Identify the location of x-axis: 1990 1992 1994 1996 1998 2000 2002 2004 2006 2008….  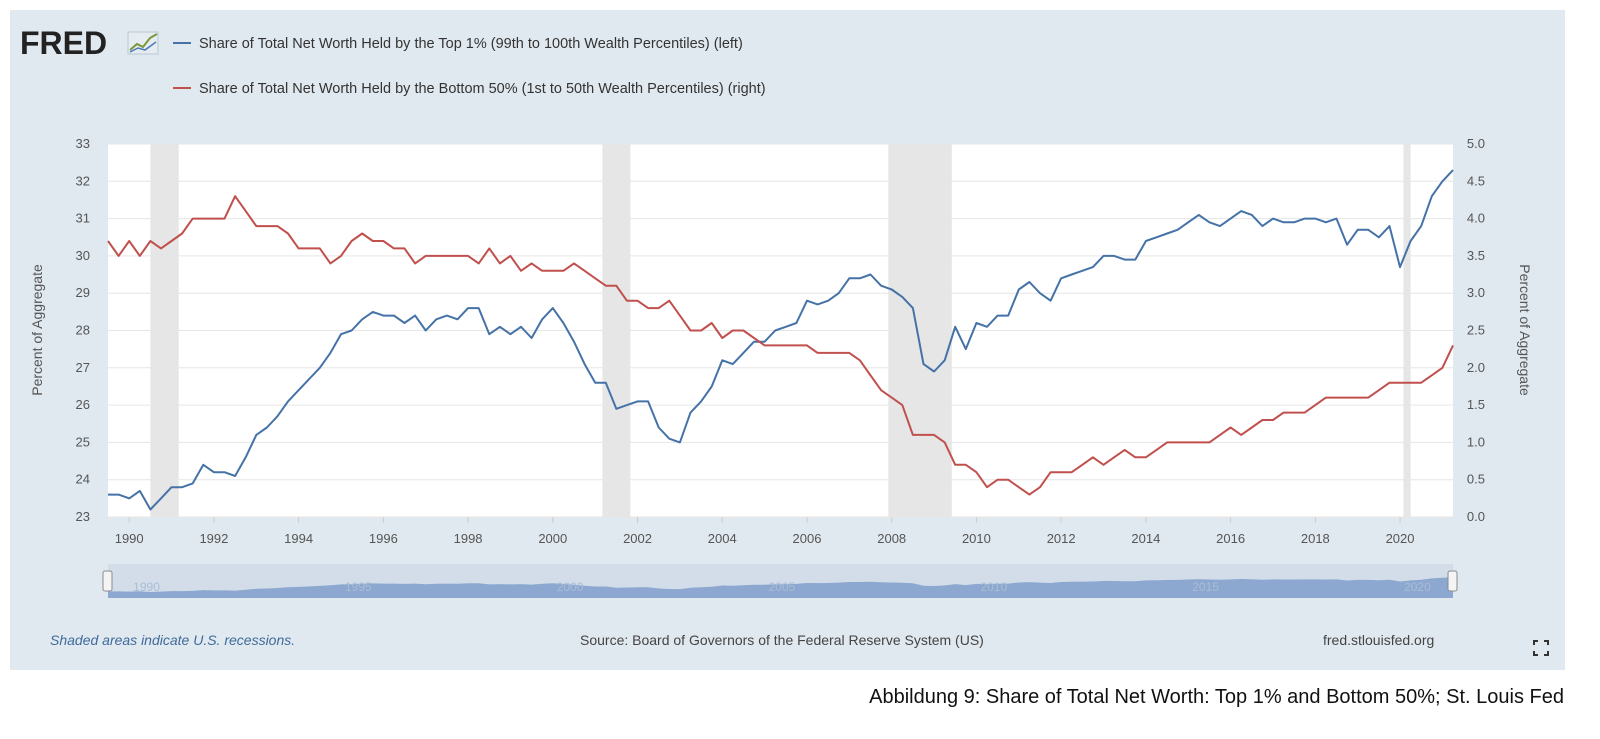
(765, 531).